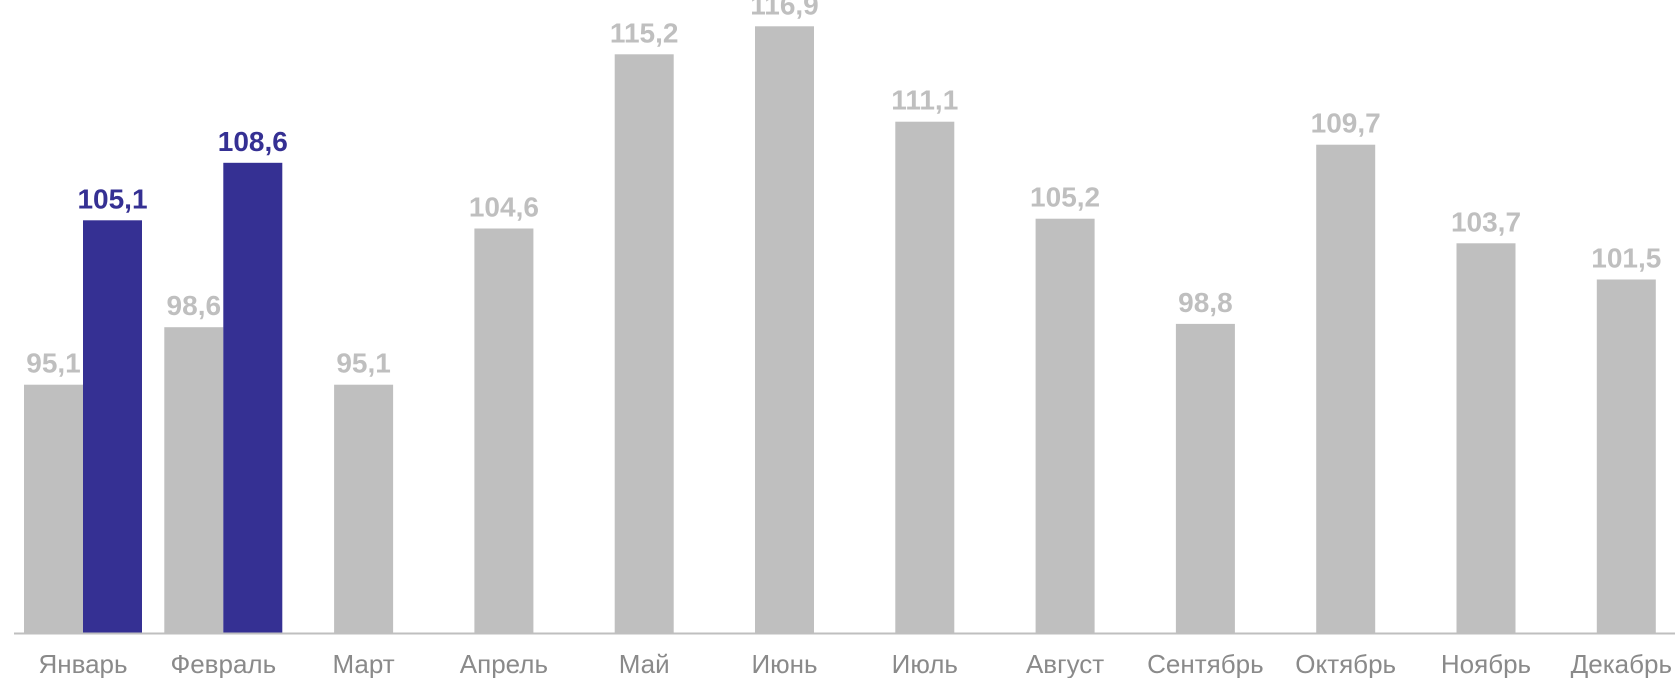  What do you see at coordinates (82, 663) in the screenshot?
I see `x-tick-label-1: Январь` at bounding box center [82, 663].